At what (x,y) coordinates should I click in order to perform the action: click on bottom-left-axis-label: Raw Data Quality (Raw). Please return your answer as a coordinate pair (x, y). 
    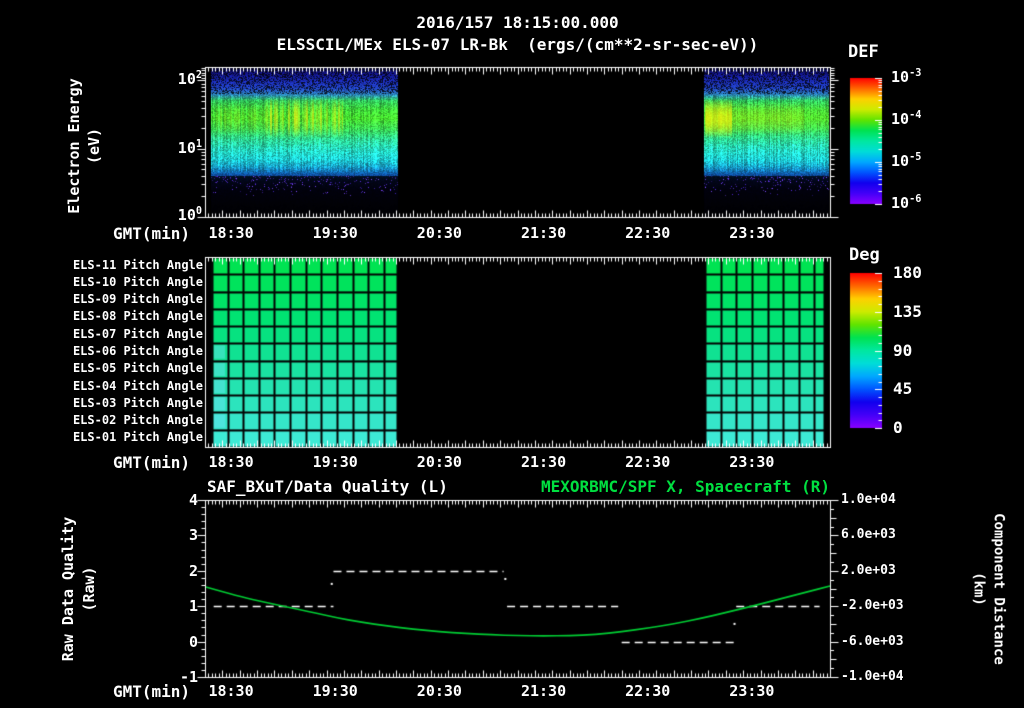
    Looking at the image, I should click on (79, 589).